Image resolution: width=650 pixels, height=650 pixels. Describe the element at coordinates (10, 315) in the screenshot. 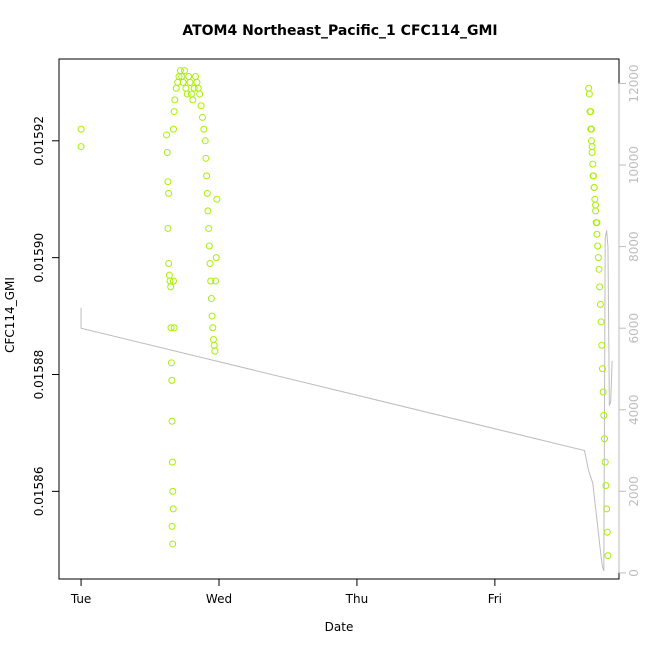

I see `y-axis-label: CFC114_GMI` at that location.